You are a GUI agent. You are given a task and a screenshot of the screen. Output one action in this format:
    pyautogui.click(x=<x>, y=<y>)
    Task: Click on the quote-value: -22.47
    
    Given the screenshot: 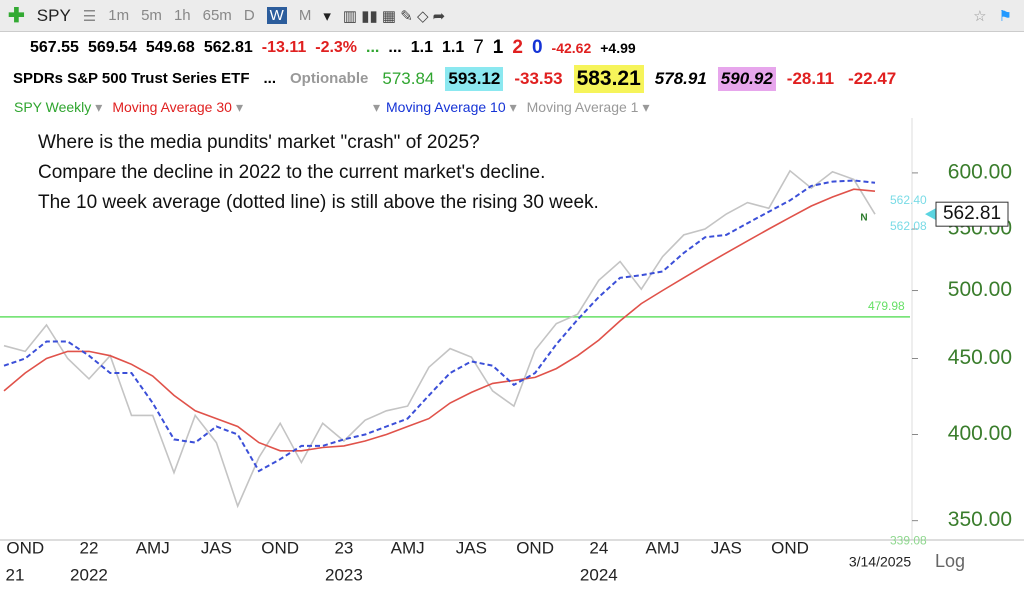 What is the action you would take?
    pyautogui.click(x=872, y=78)
    